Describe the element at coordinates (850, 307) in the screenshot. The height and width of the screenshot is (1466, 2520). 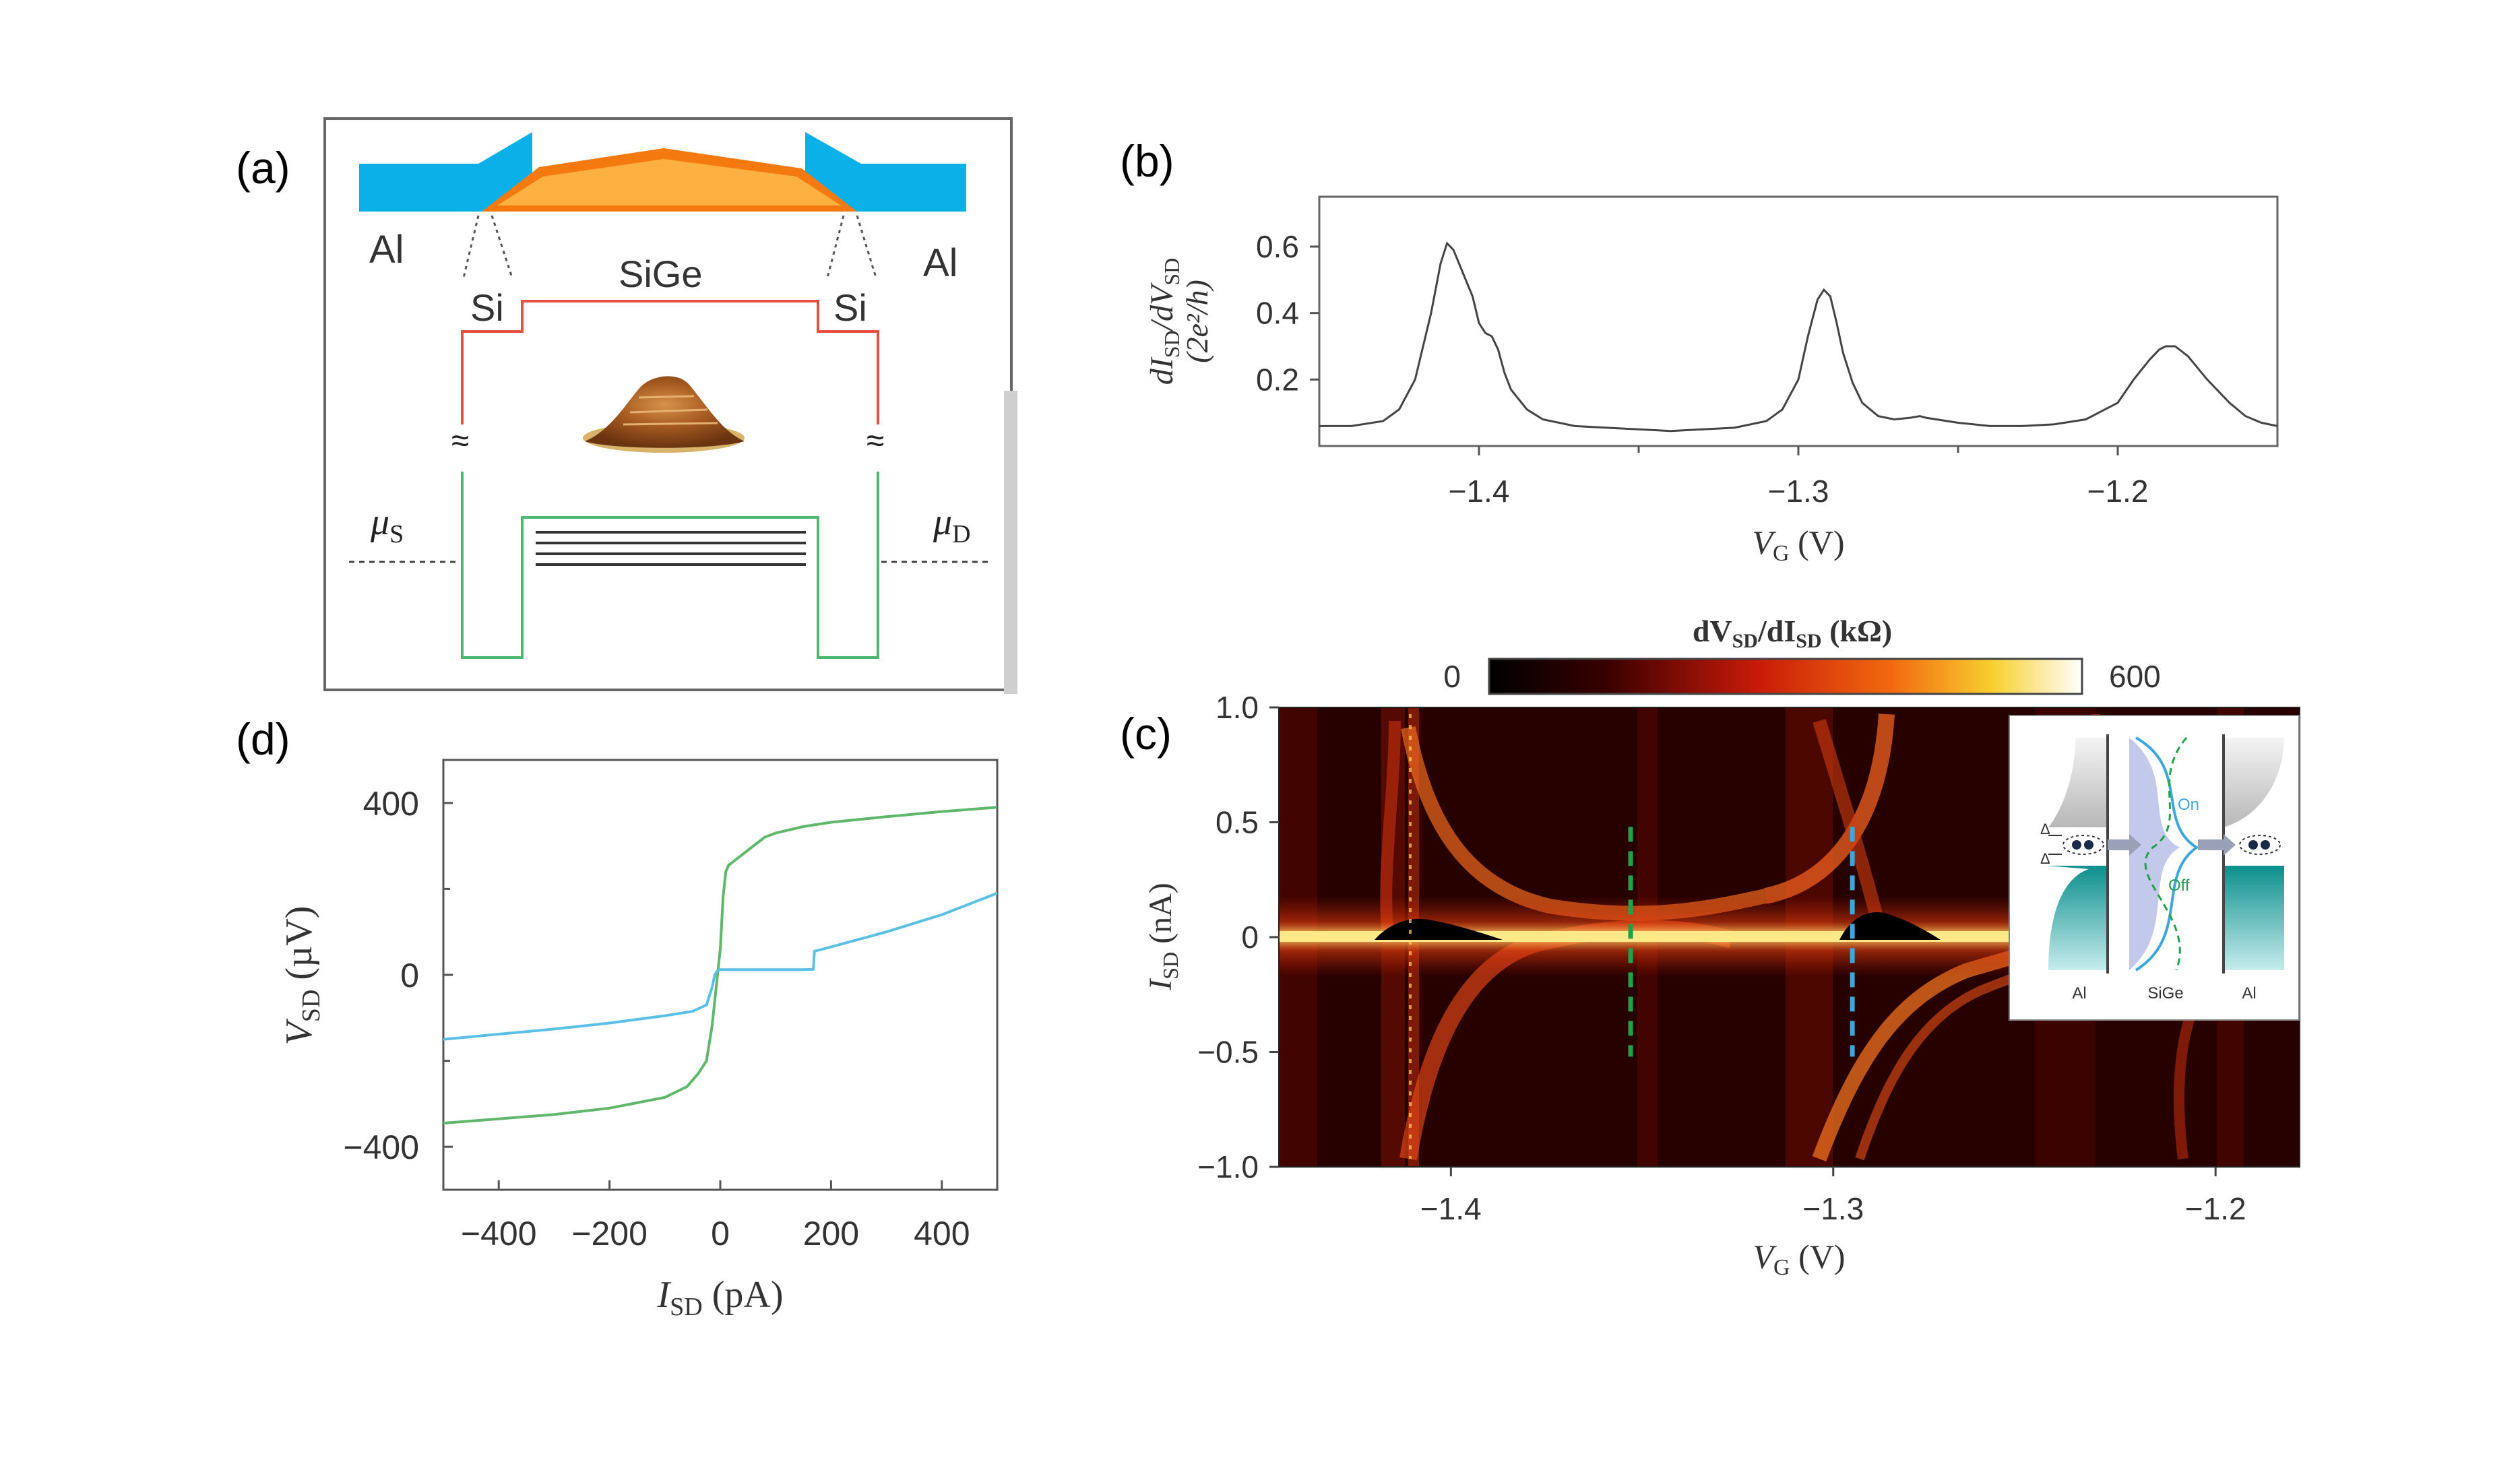
I see `si-right-label: Si` at that location.